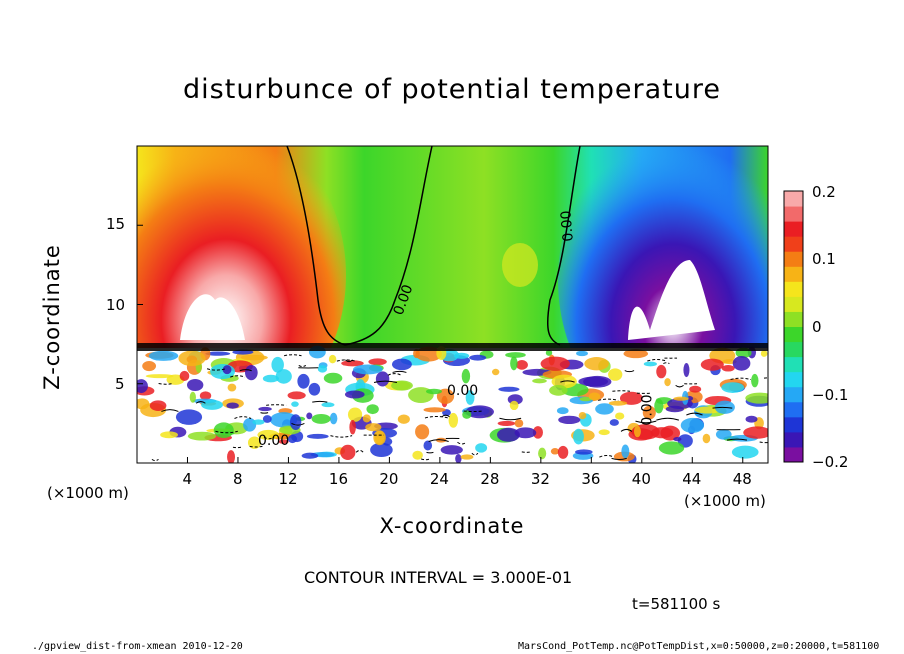 The image size is (904, 654). I want to click on x-units: (×1000 m), so click(725, 501).